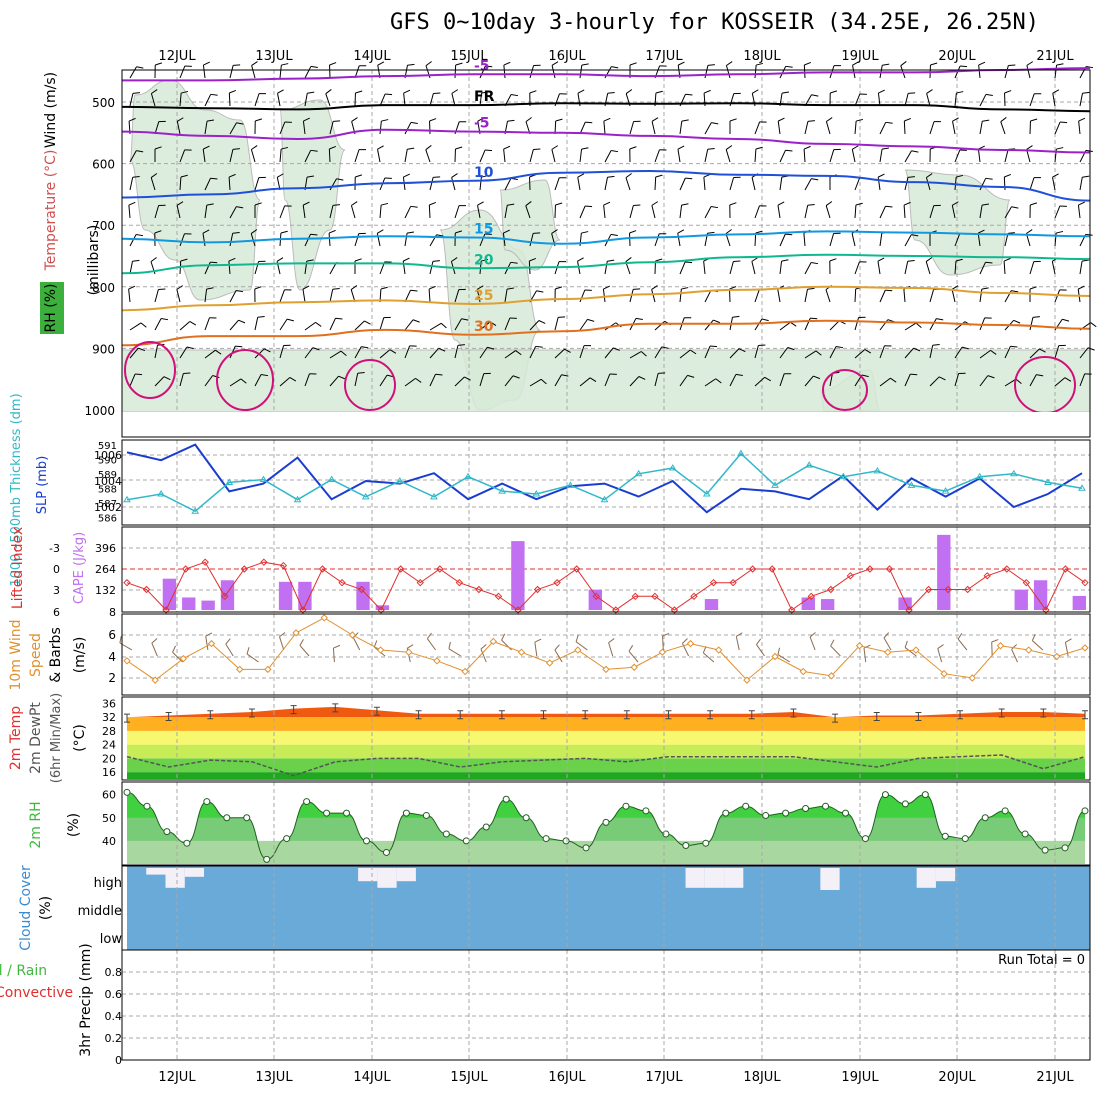  I want to click on day-label-top: 20JUL, so click(957, 56).